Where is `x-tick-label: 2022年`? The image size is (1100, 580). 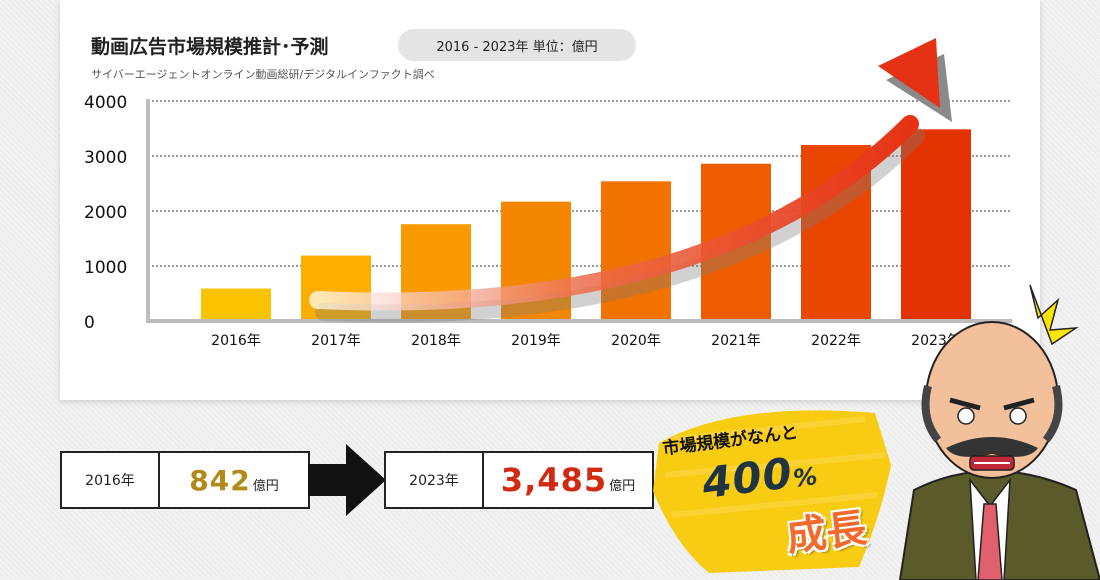
x-tick-label: 2022年 is located at coordinates (836, 341).